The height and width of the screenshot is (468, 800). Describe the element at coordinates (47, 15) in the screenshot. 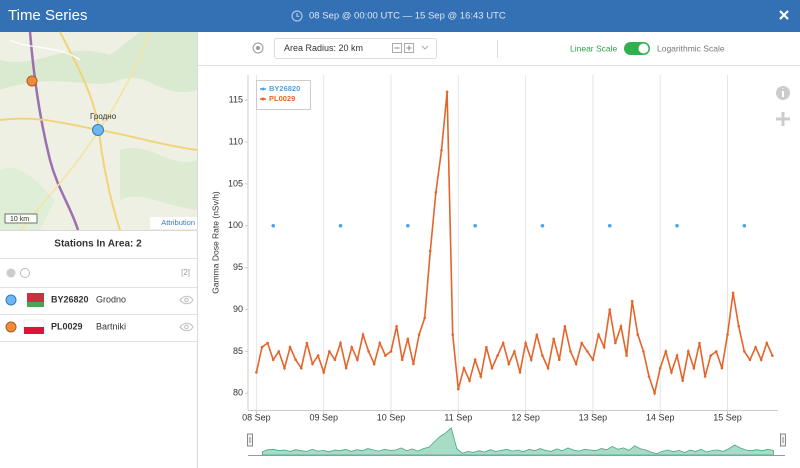

I see `window-title: Time Series` at that location.